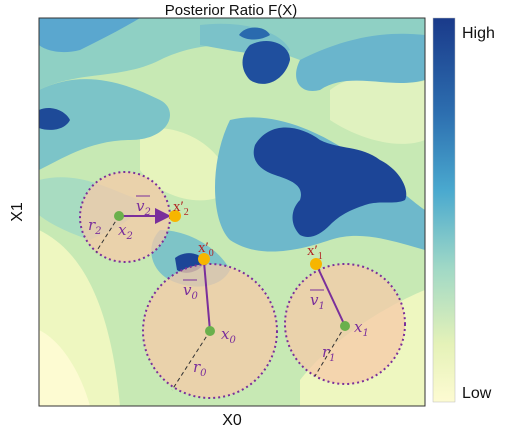 The image size is (509, 431). Describe the element at coordinates (191, 360) in the screenshot. I see `radius-r0` at that location.